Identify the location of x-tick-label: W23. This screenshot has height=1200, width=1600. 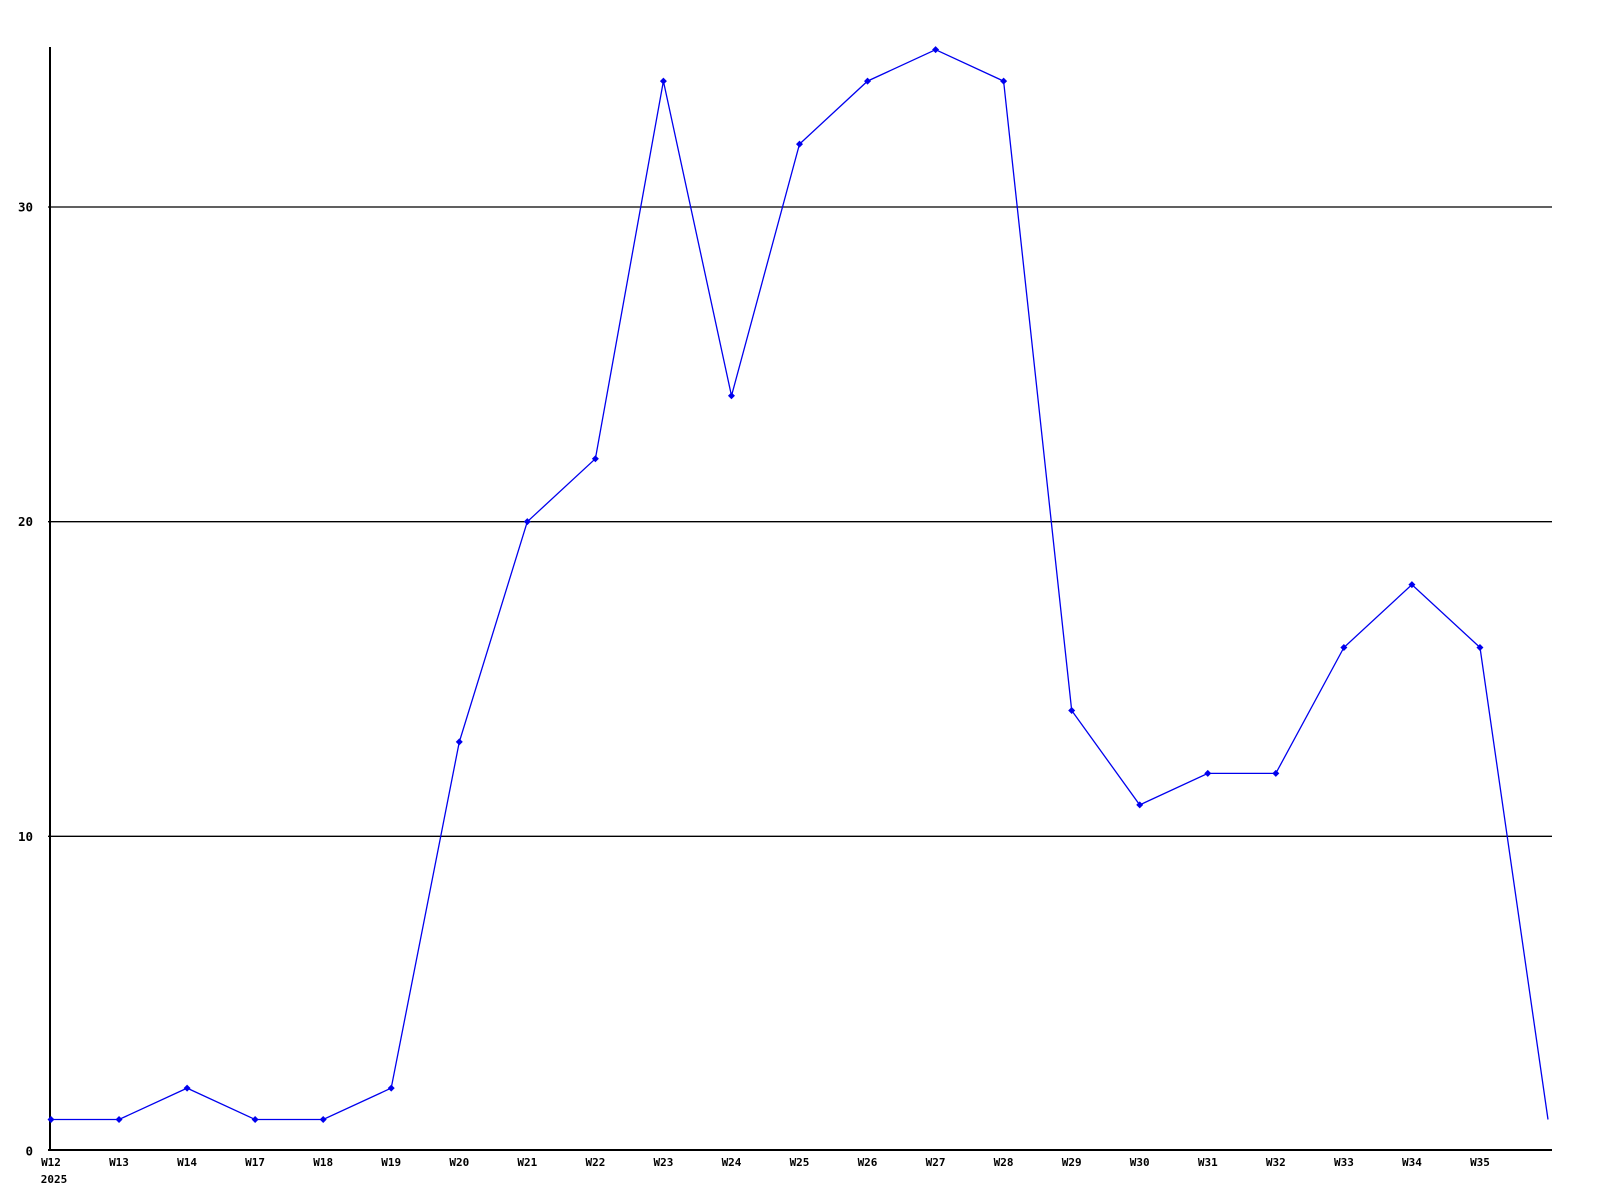
(663, 1162).